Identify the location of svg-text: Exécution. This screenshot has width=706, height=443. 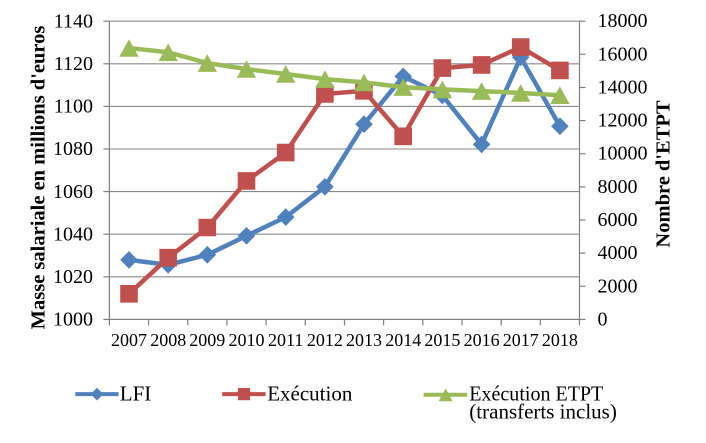
(310, 394).